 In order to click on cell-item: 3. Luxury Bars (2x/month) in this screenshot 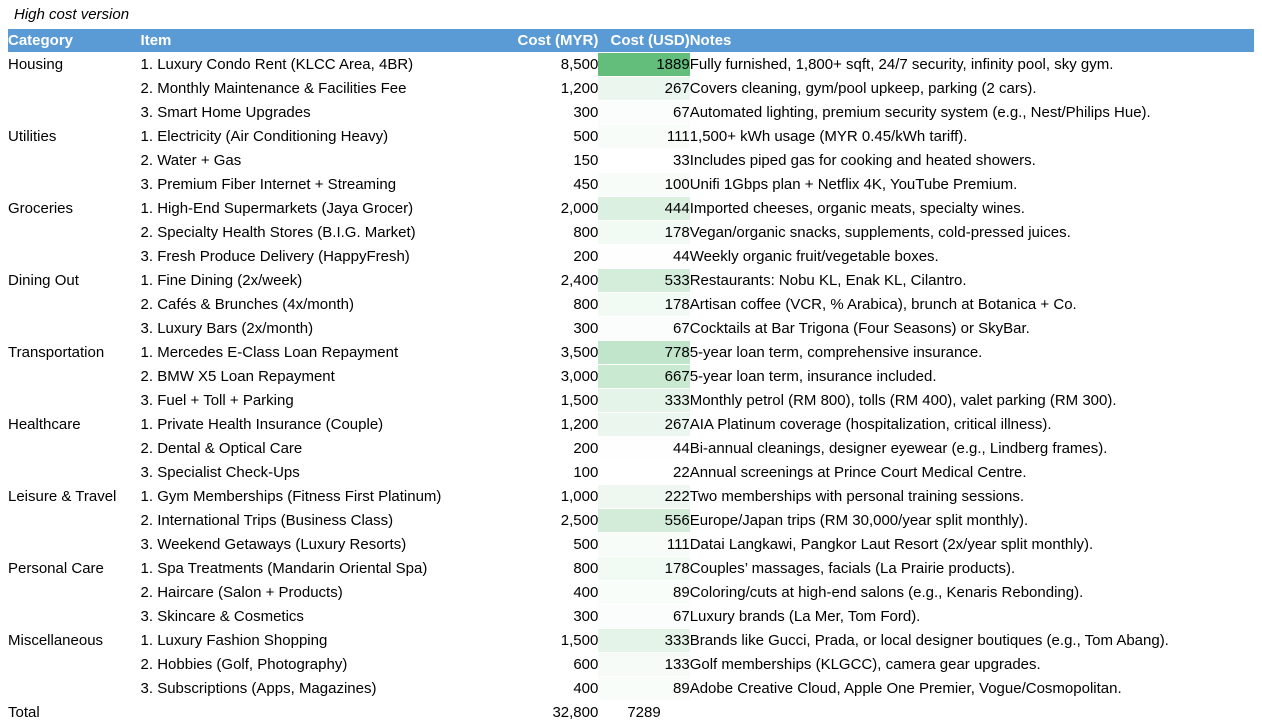, I will do `click(311, 328)`.